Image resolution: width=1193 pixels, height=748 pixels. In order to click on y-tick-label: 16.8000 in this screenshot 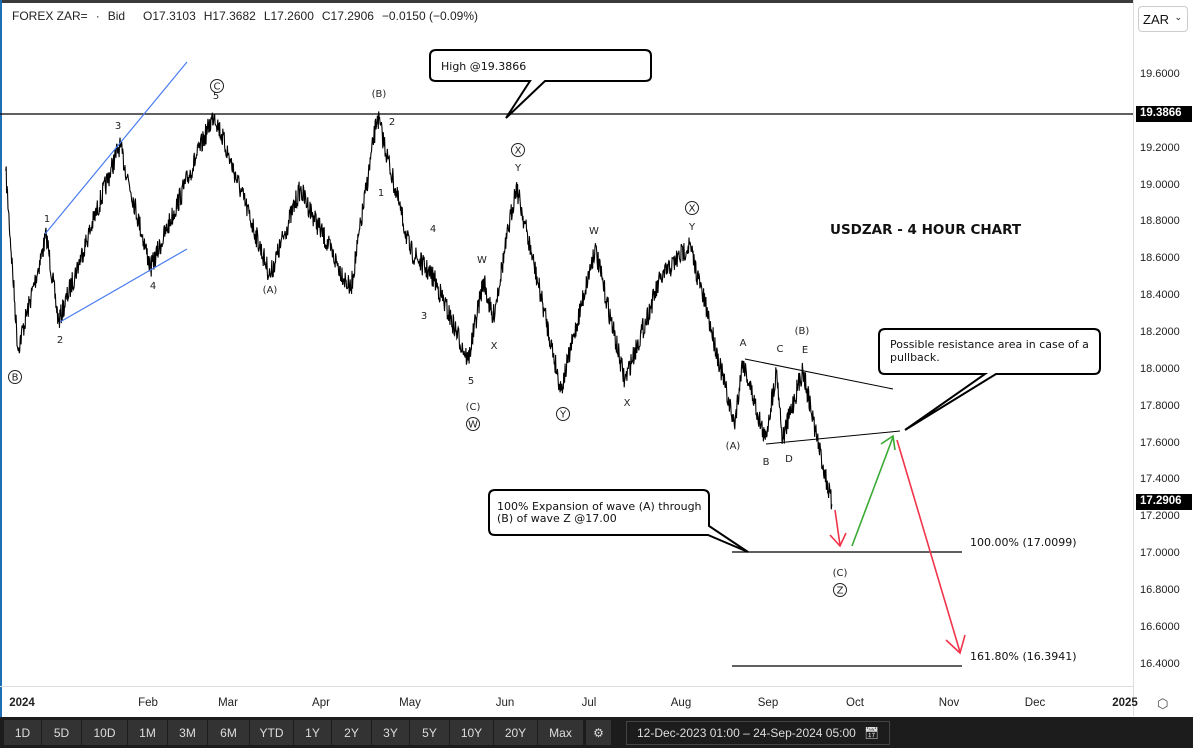, I will do `click(1160, 589)`.